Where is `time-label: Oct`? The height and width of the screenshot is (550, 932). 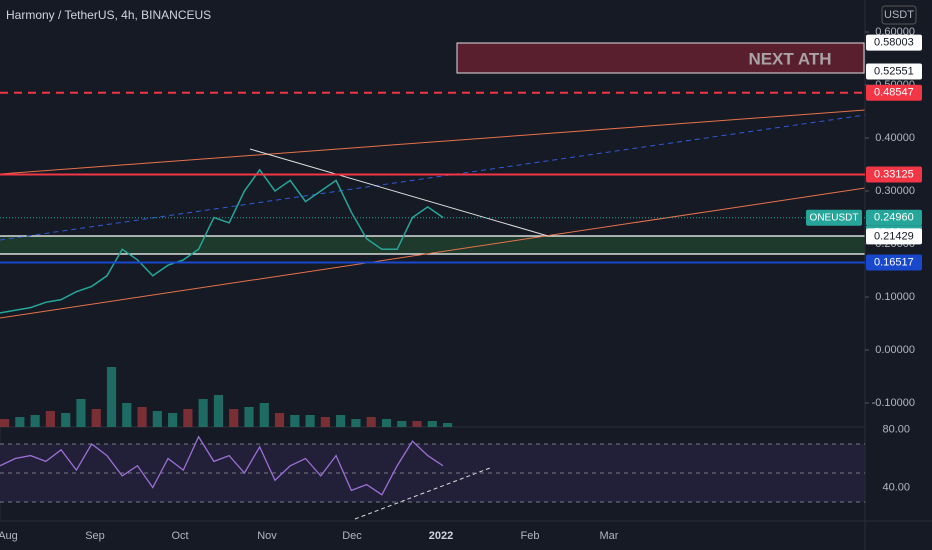 time-label: Oct is located at coordinates (179, 536).